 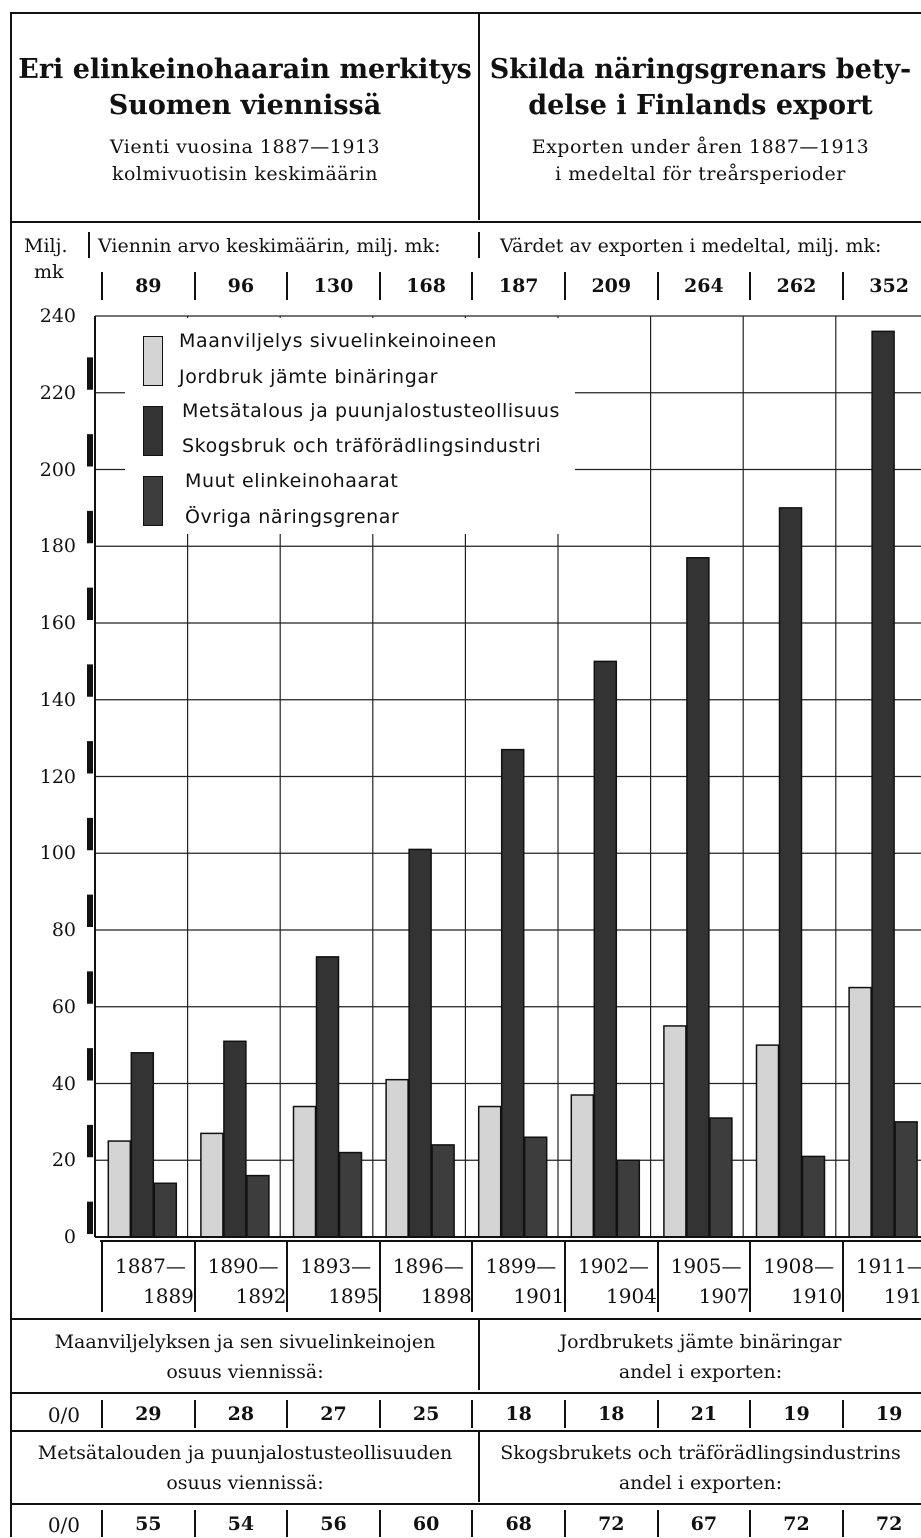 I want to click on legend-label-forestry-sv: Skogsbruk och träförädlingsindustri, so click(x=362, y=446).